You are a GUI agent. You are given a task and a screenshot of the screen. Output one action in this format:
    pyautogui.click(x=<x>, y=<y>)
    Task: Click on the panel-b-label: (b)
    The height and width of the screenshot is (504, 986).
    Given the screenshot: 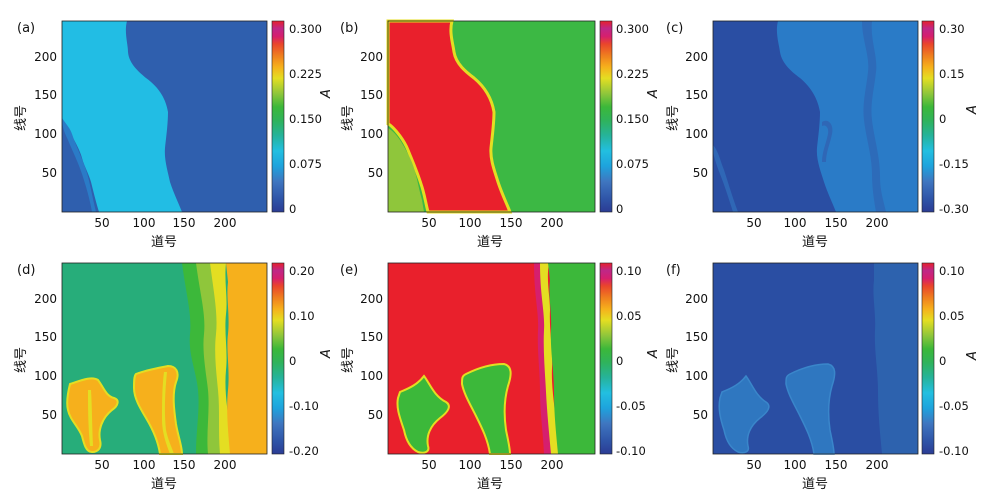 What is the action you would take?
    pyautogui.click(x=349, y=28)
    